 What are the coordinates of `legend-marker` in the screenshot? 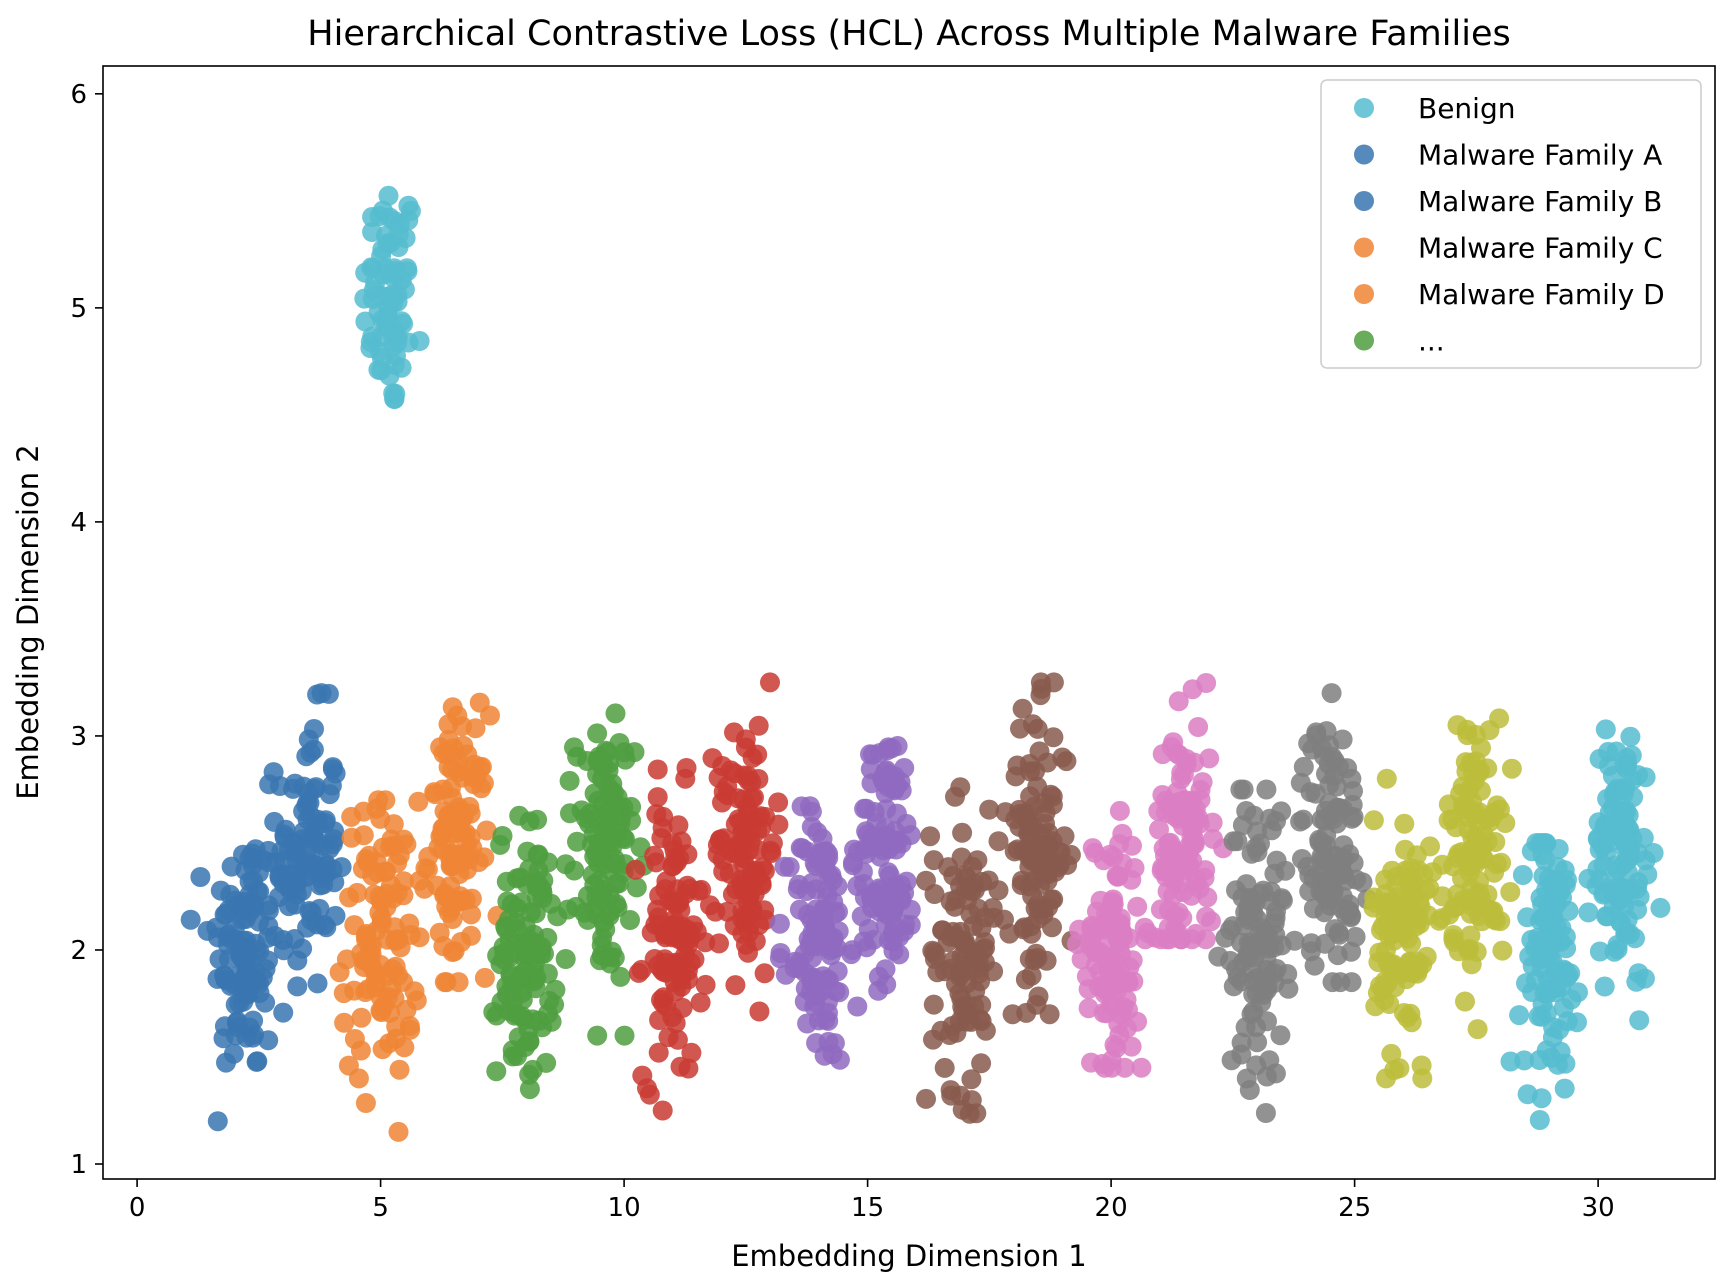 It's located at (1364, 294).